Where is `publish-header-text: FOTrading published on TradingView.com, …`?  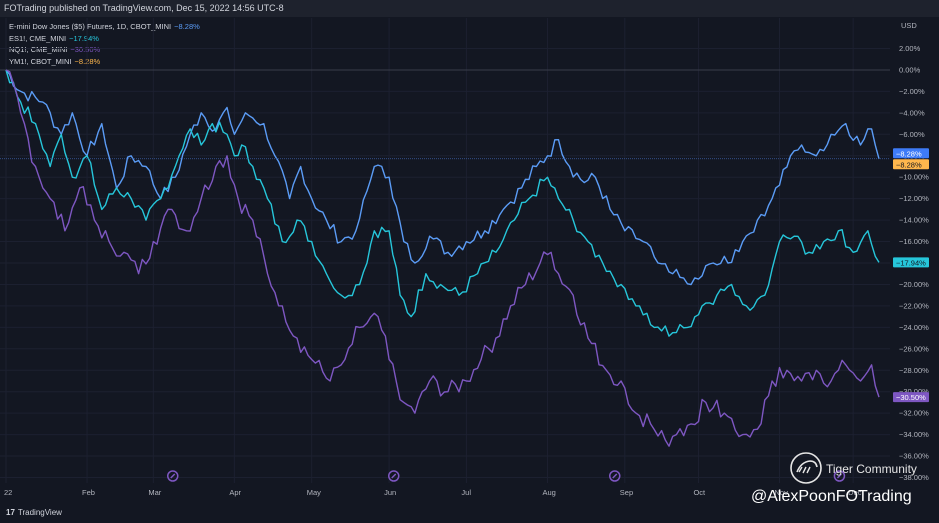
publish-header-text: FOTrading published on TradingView.com, … is located at coordinates (144, 8).